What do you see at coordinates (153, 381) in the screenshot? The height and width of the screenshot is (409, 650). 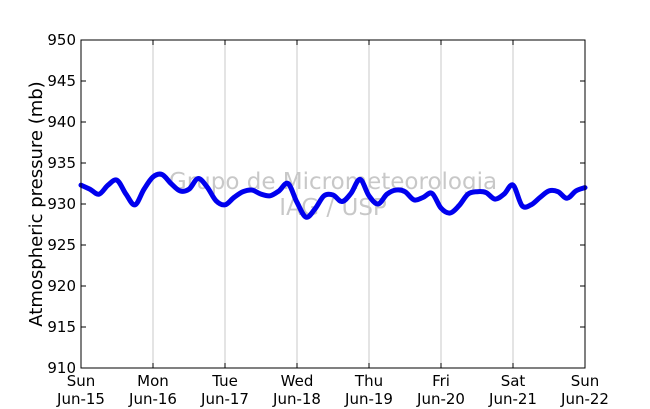 I see `x-tick-label-day: Mon` at bounding box center [153, 381].